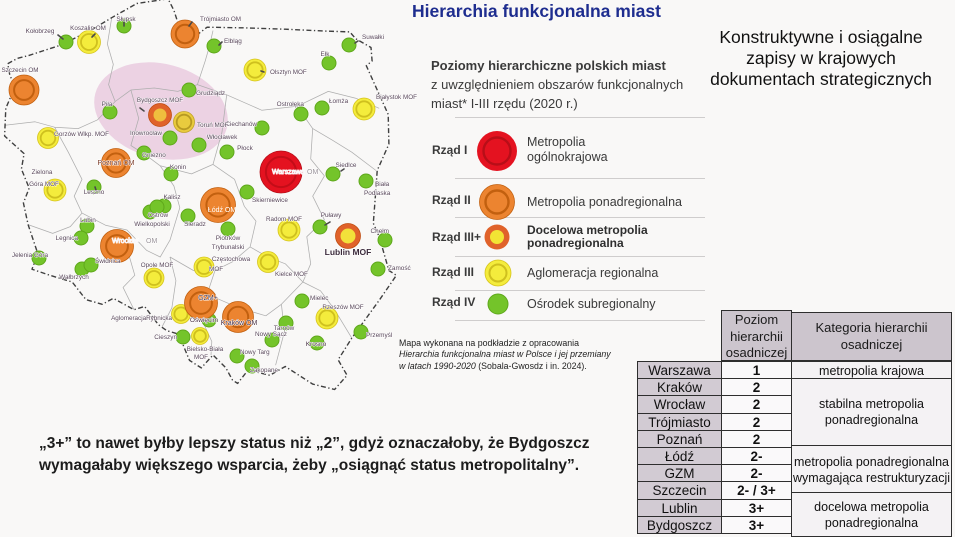 The width and height of the screenshot is (955, 537). Describe the element at coordinates (239, 323) in the screenshot. I see `svg-text: Kraków OM` at that location.